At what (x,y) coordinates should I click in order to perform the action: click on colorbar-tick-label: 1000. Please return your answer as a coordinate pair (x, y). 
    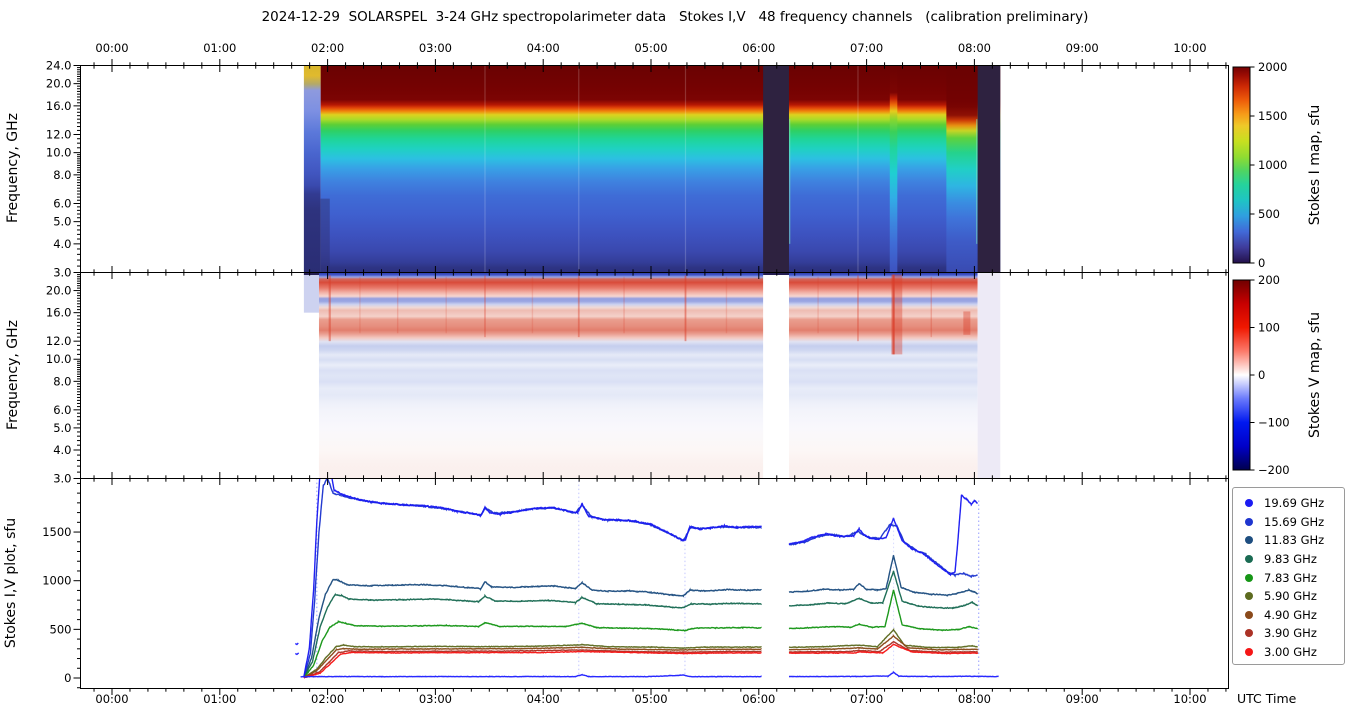
    Looking at the image, I should click on (1272, 165).